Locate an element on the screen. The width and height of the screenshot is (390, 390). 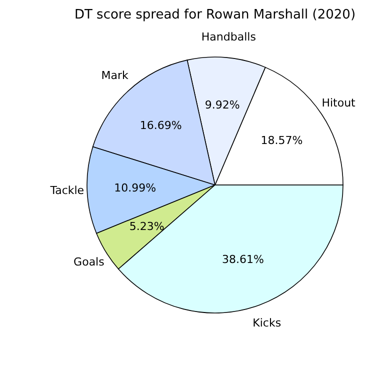
slice-label: Mark is located at coordinates (115, 75).